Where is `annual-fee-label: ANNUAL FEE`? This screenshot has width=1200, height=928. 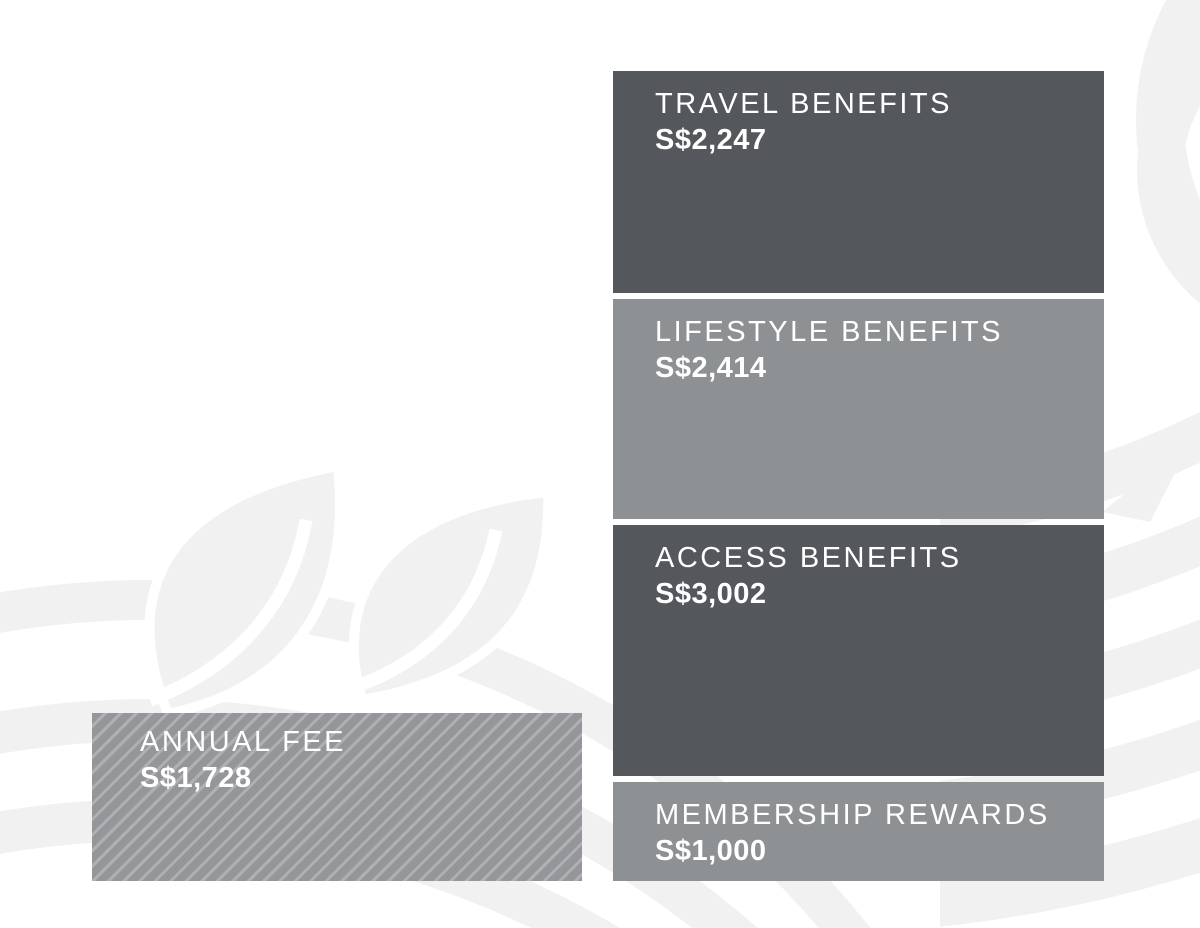 annual-fee-label: ANNUAL FEE is located at coordinates (243, 742).